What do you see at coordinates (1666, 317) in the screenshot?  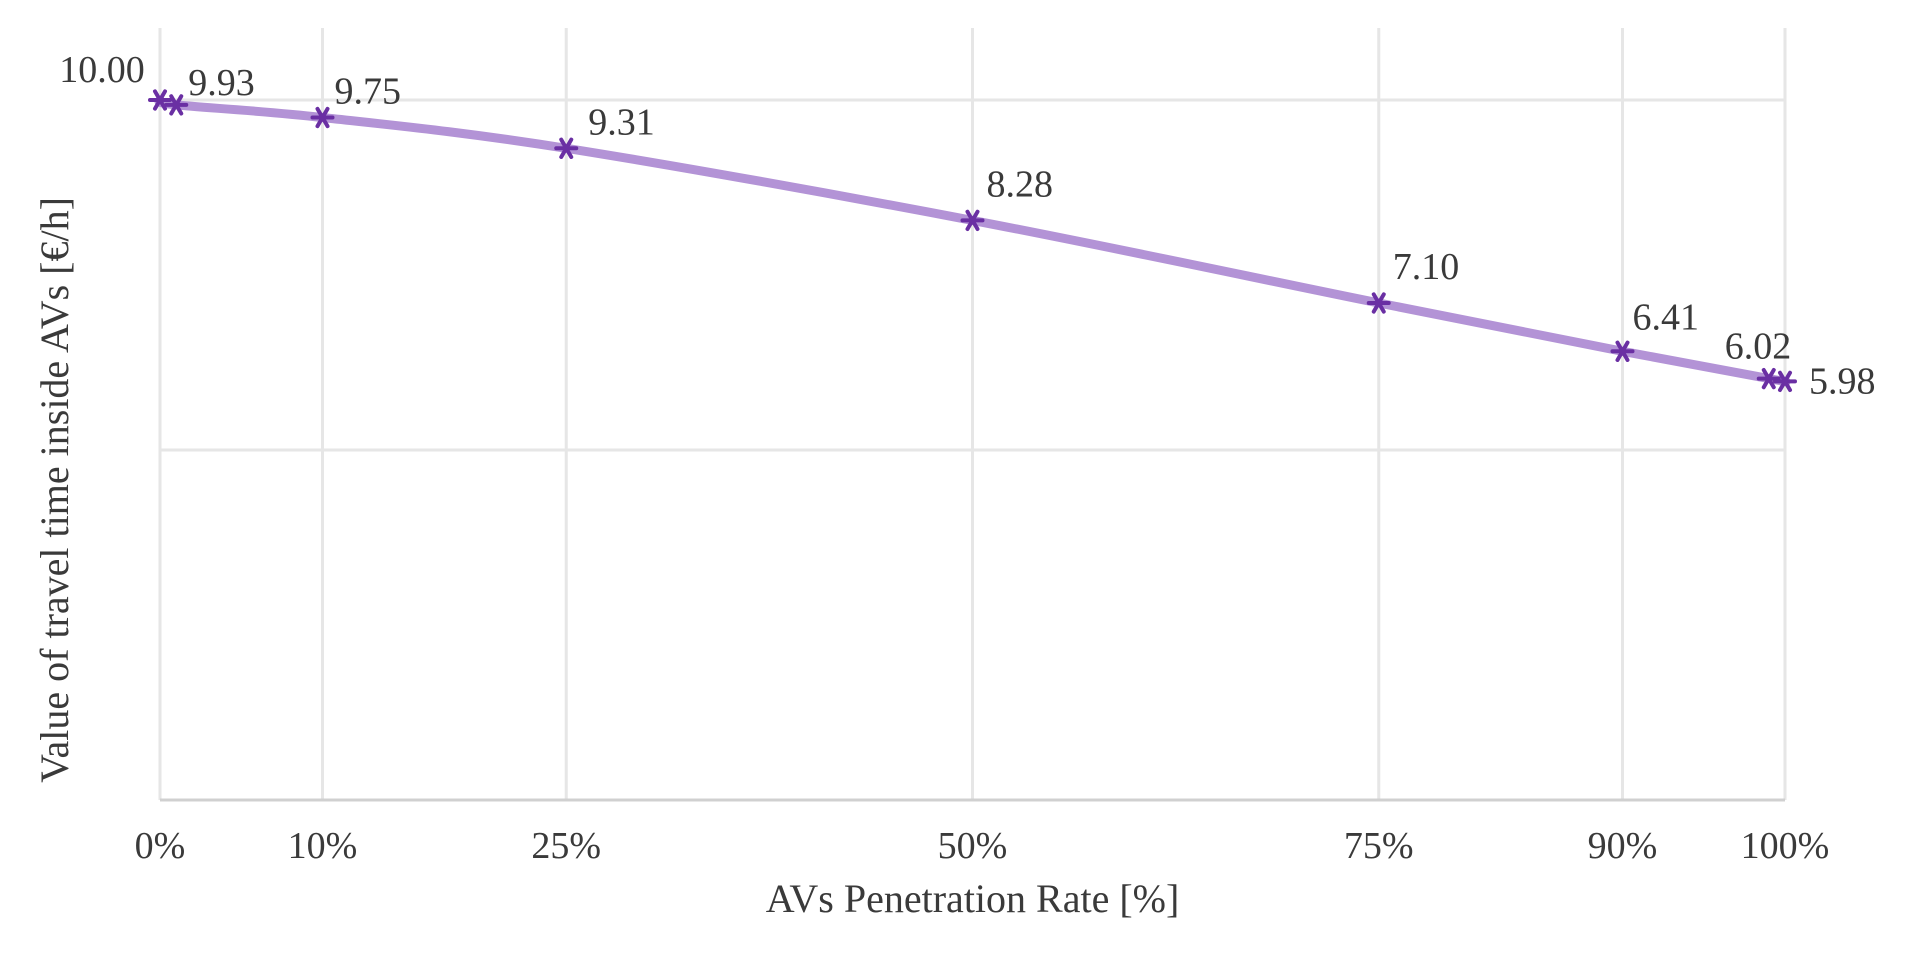 I see `data-label: 6.41` at bounding box center [1666, 317].